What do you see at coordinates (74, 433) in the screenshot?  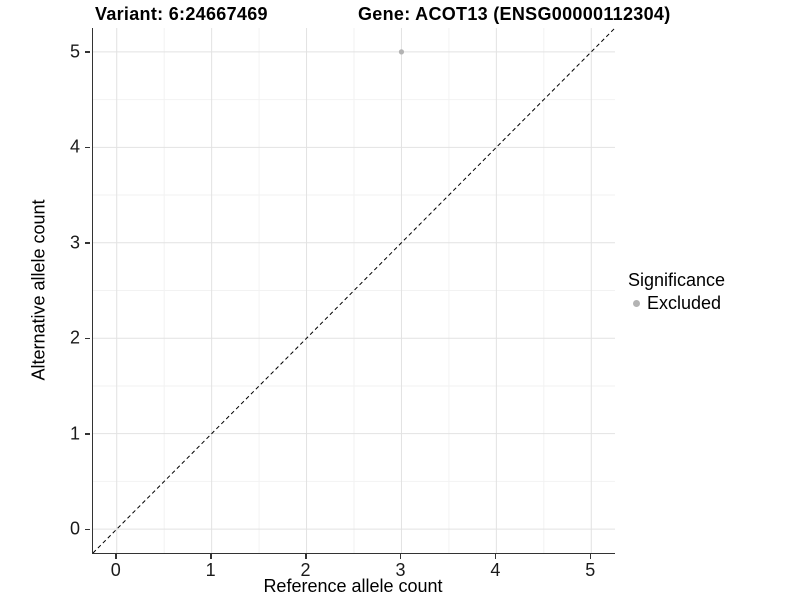 I see `y-tick-label: 1` at bounding box center [74, 433].